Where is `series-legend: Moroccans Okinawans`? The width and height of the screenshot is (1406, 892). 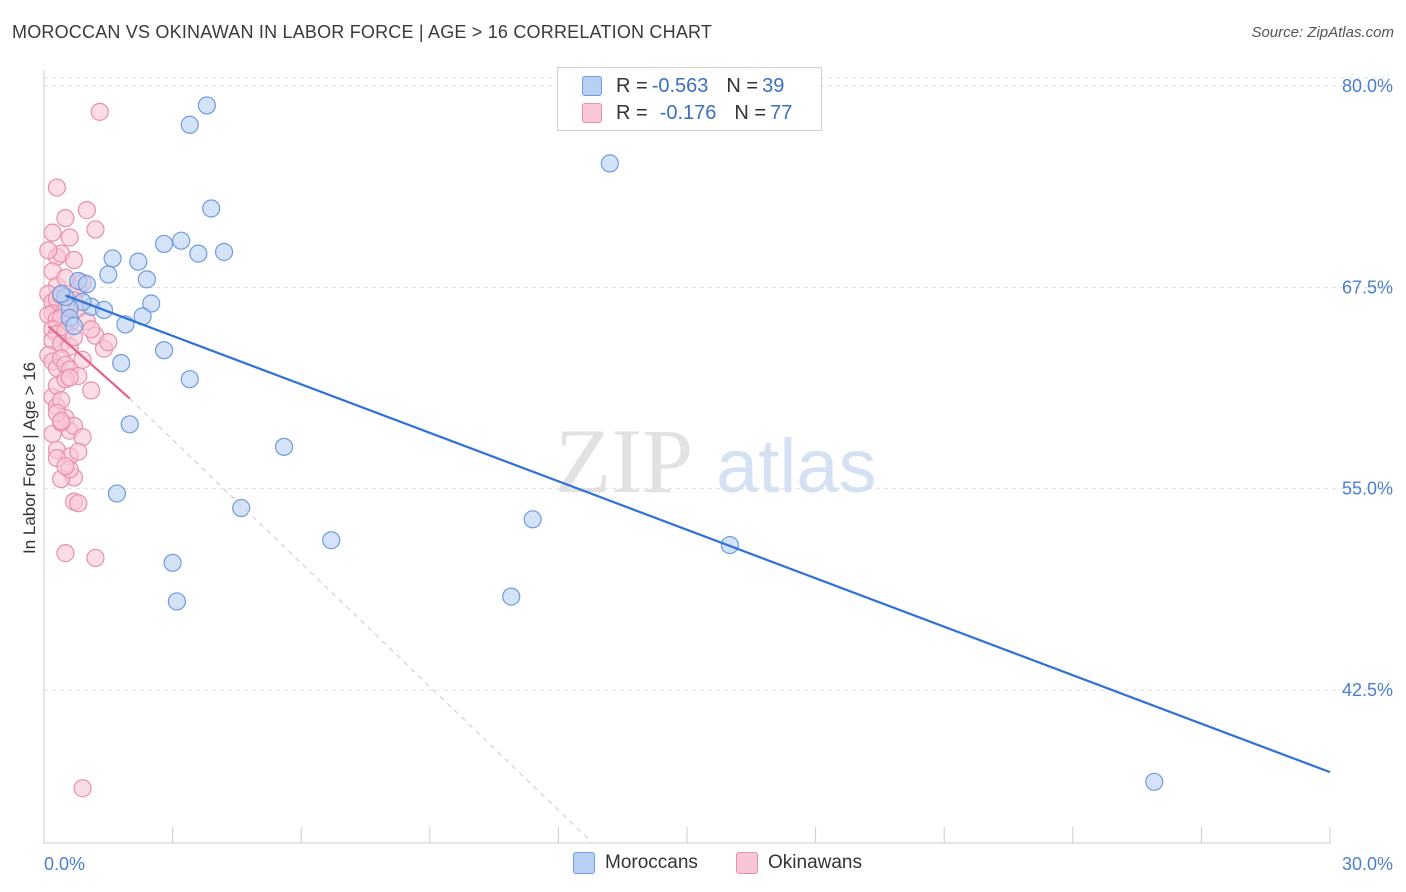
series-legend: Moroccans Okinawans is located at coordinates (703, 865).